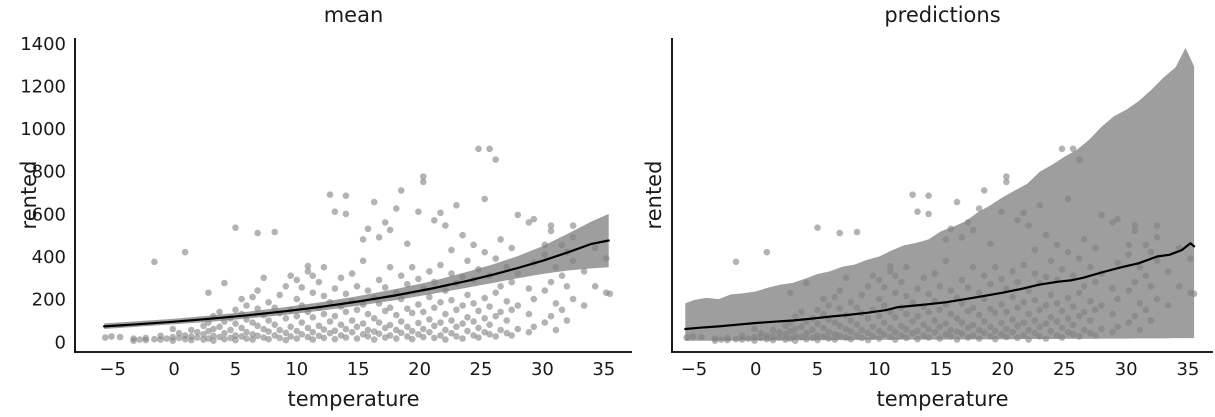  What do you see at coordinates (43, 44) in the screenshot?
I see `y-tick-label: 1400` at bounding box center [43, 44].